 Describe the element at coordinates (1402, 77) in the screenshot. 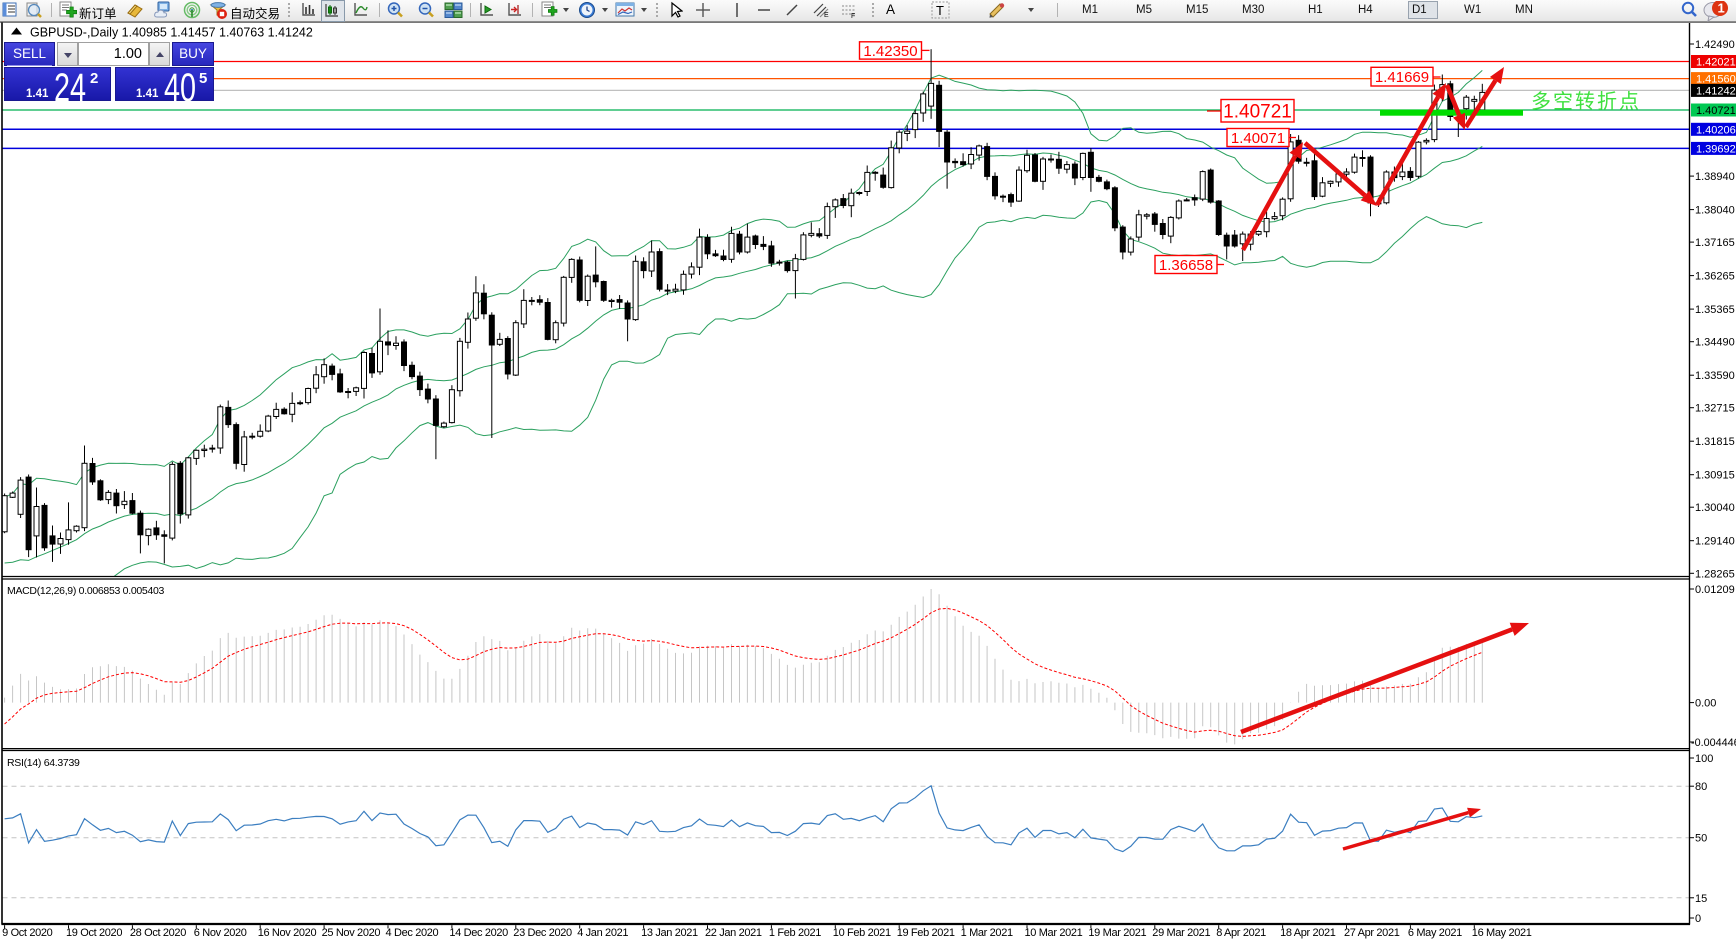

I see `svg-text: 1.41669` at that location.